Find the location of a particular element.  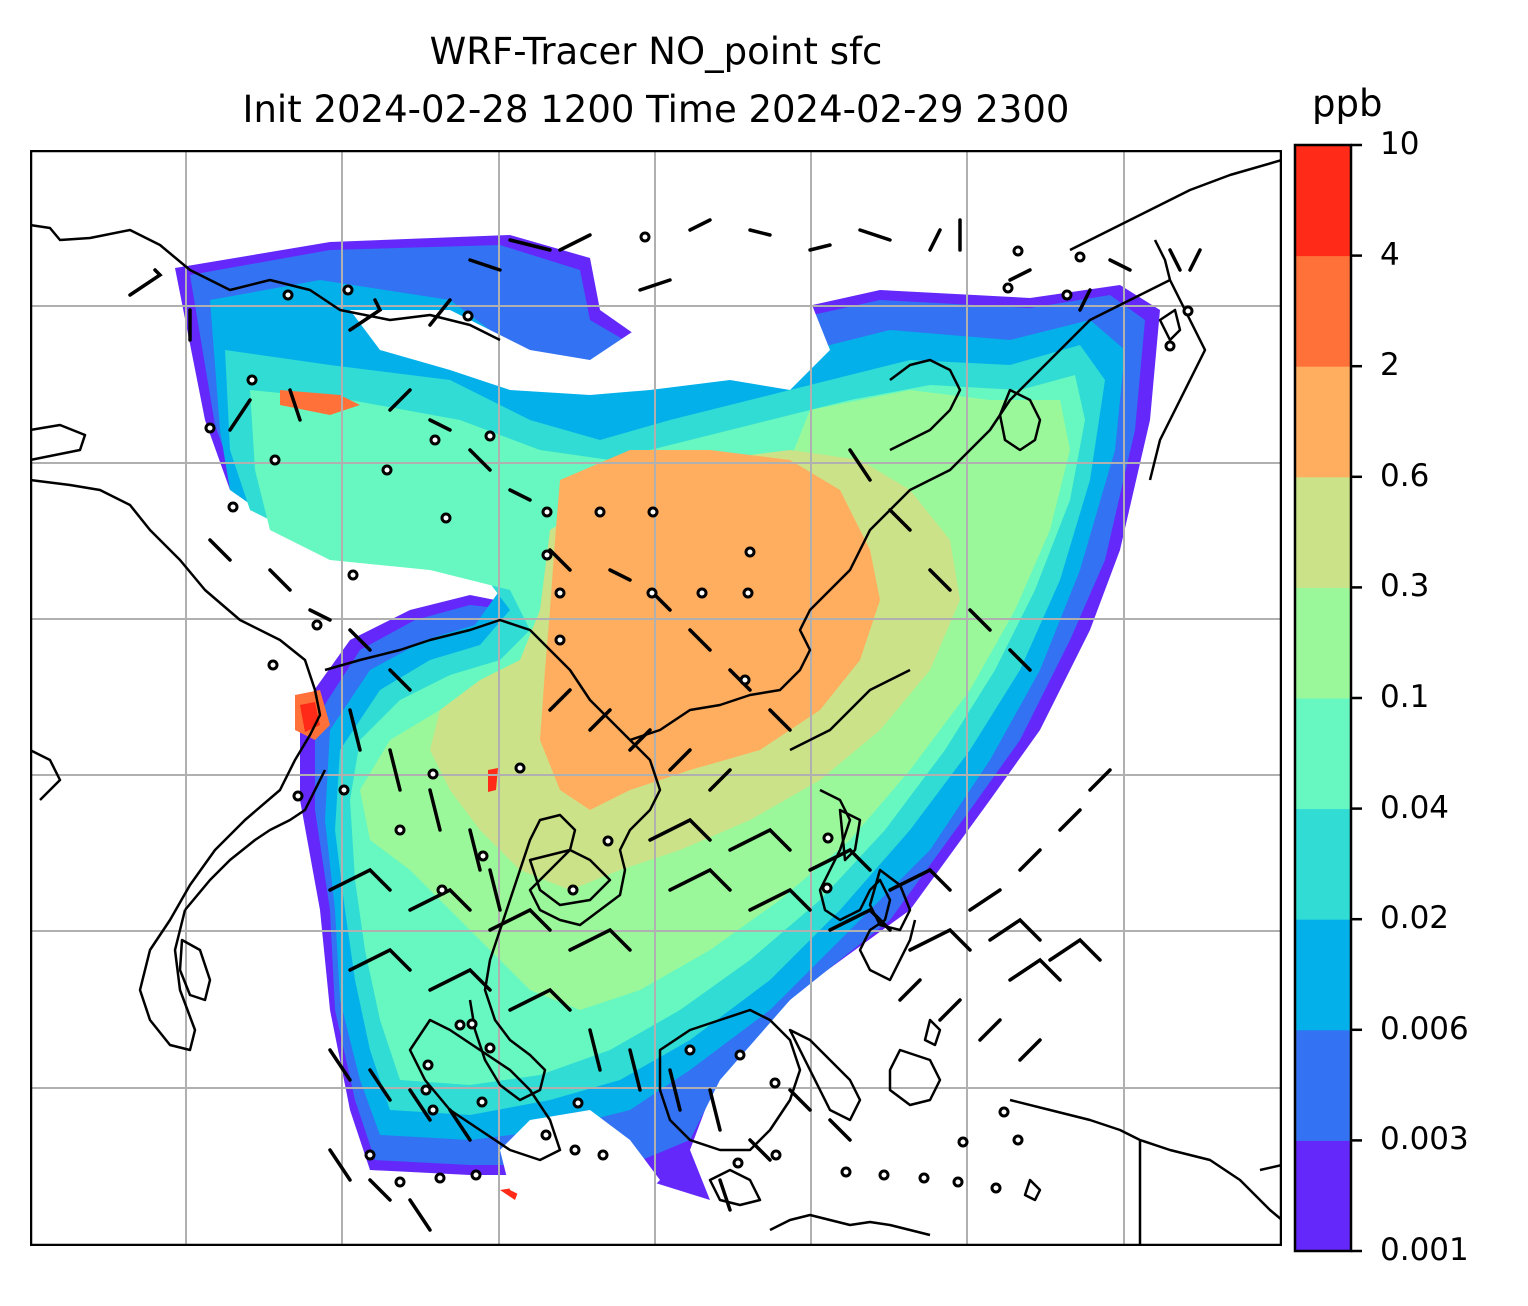

colorbar-tick-label: 0.003 is located at coordinates (1424, 1139).